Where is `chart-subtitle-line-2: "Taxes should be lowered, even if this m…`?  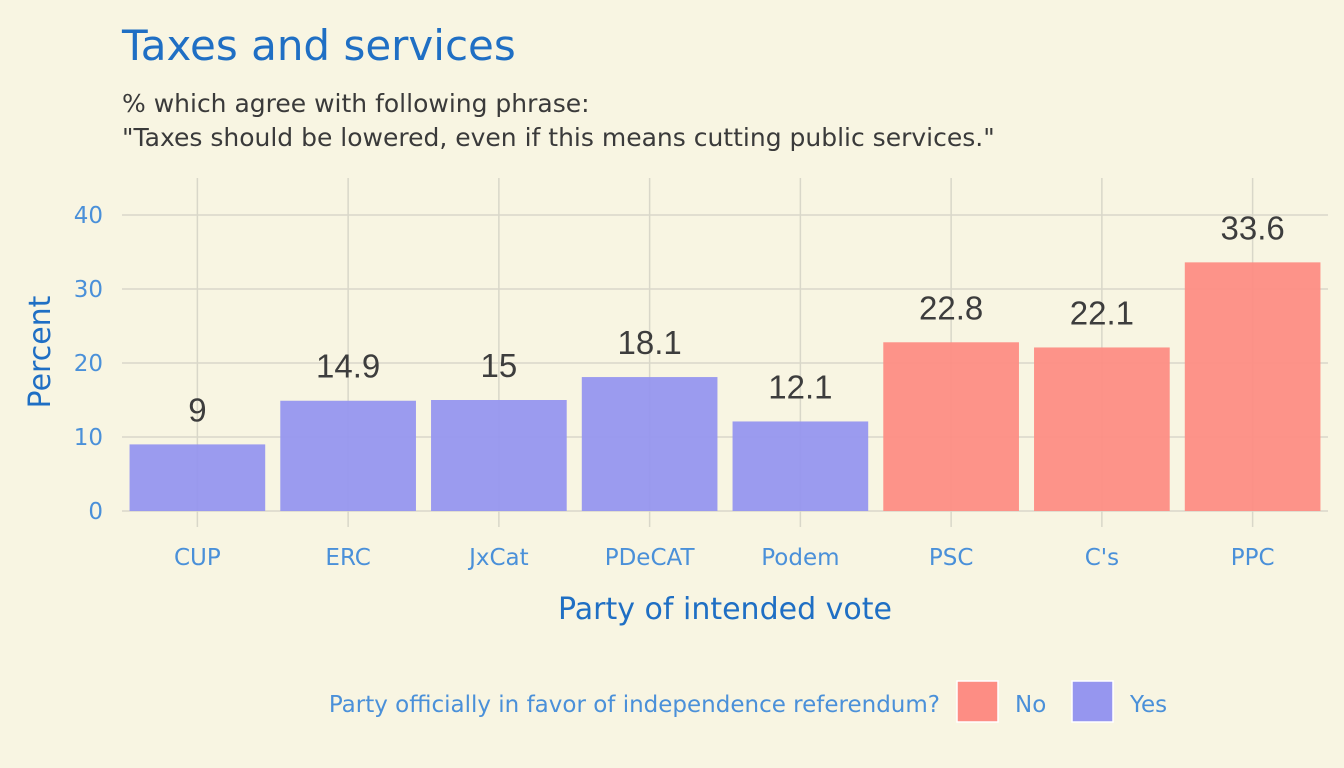
chart-subtitle-line-2: "Taxes should be lowered, even if this m… is located at coordinates (558, 137).